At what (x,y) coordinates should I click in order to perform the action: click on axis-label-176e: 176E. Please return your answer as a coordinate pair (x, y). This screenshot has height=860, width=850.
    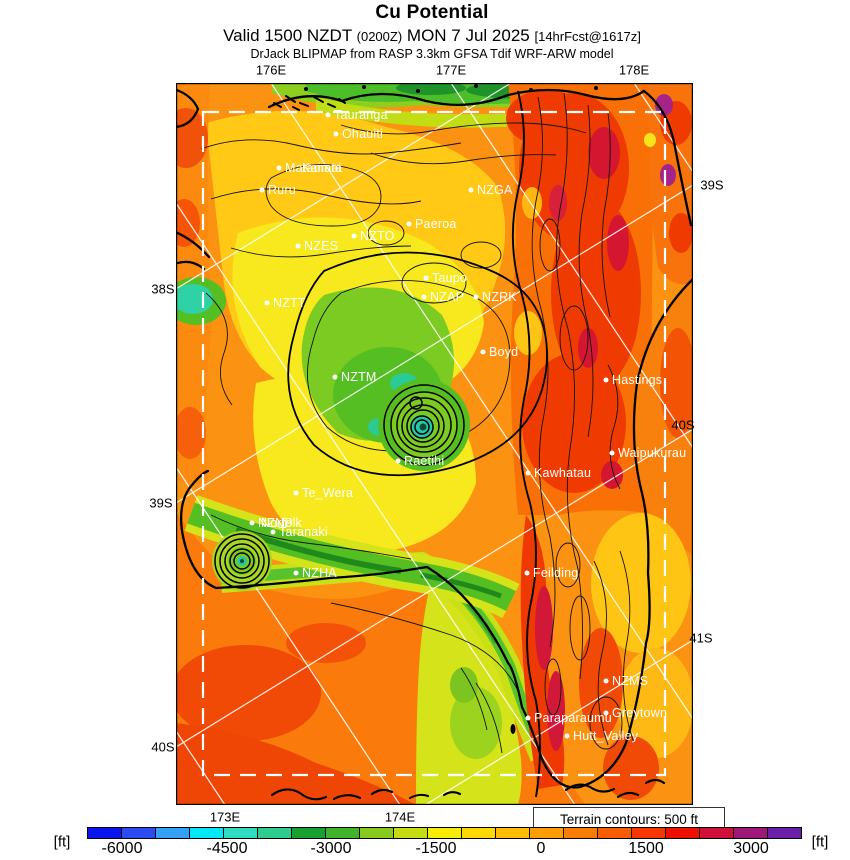
    Looking at the image, I should click on (271, 70).